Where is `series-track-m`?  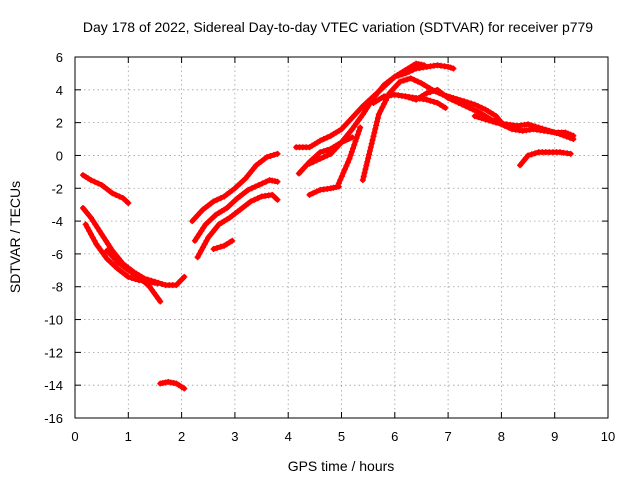
series-track-m is located at coordinates (324, 190).